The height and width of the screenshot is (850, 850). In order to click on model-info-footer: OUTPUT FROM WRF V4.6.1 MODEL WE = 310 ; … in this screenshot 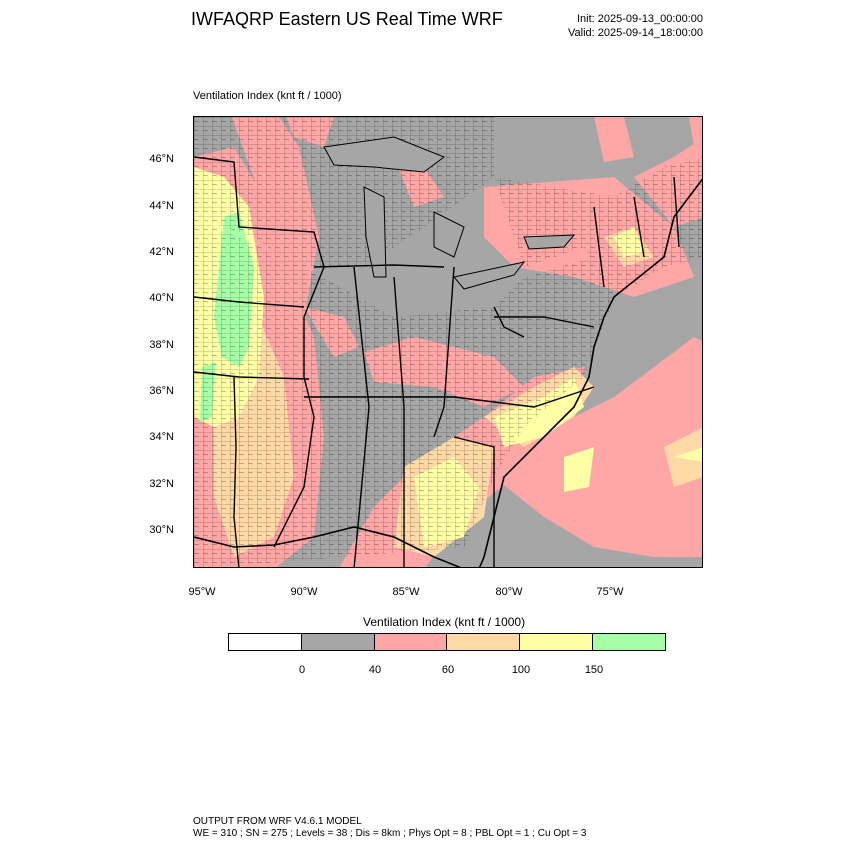, I will do `click(389, 828)`.